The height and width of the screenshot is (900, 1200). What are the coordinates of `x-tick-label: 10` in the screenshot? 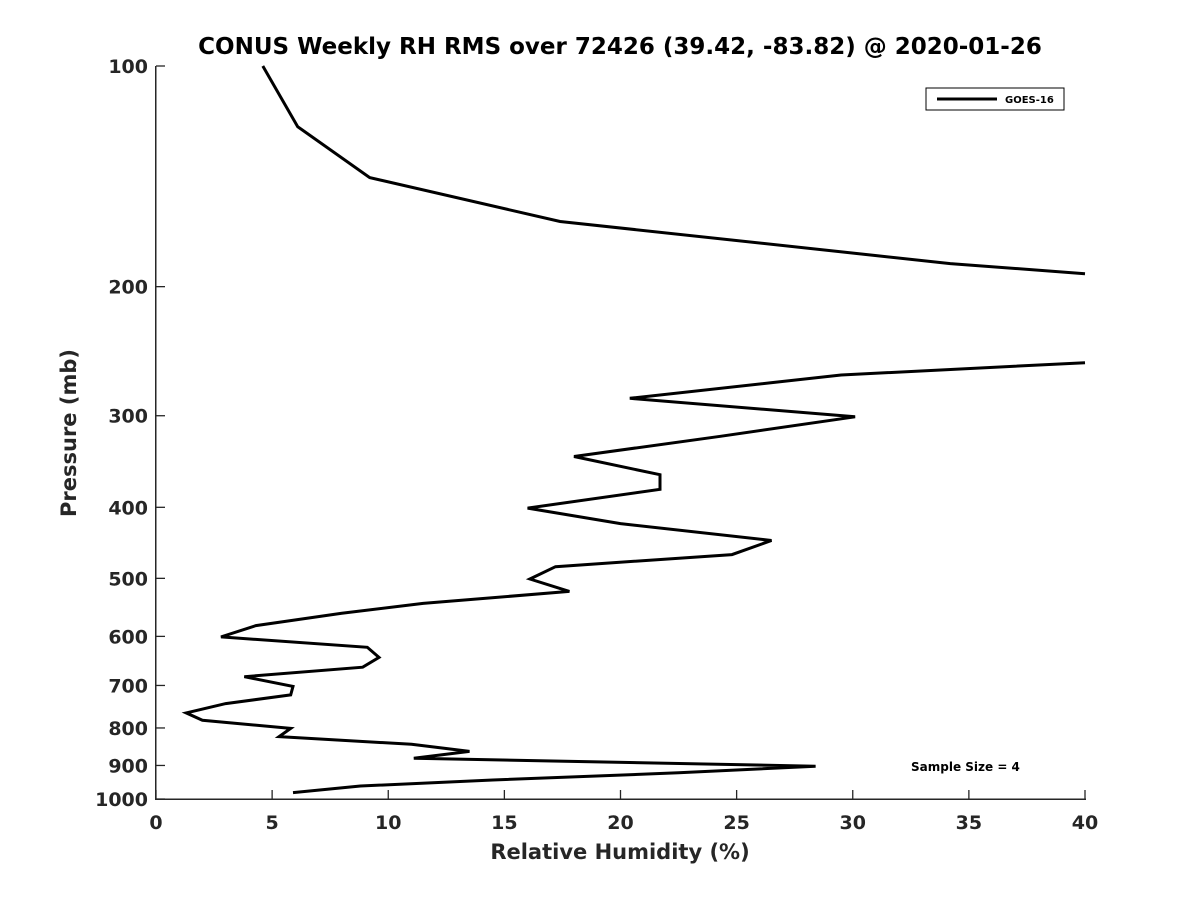 It's located at (388, 823).